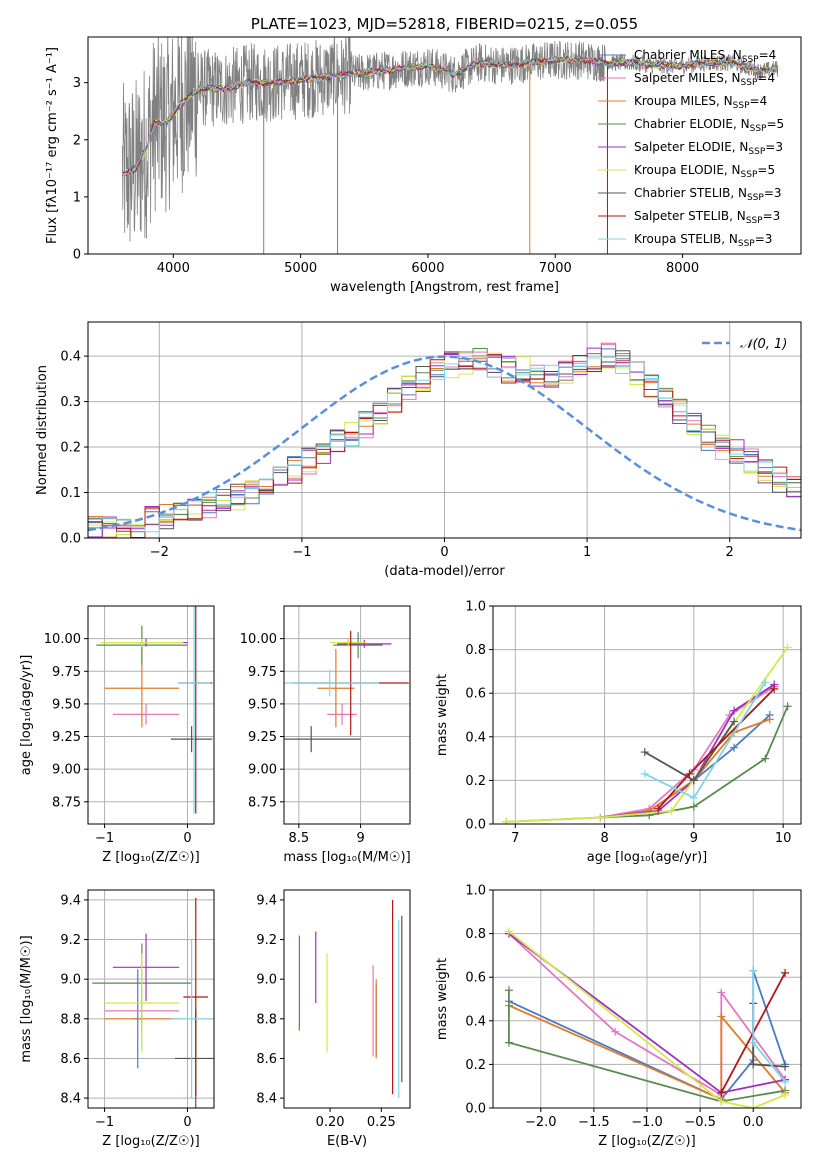  What do you see at coordinates (703, 240) in the screenshot?
I see `legend-label: Kroupa STELIB, NSSP=3` at bounding box center [703, 240].